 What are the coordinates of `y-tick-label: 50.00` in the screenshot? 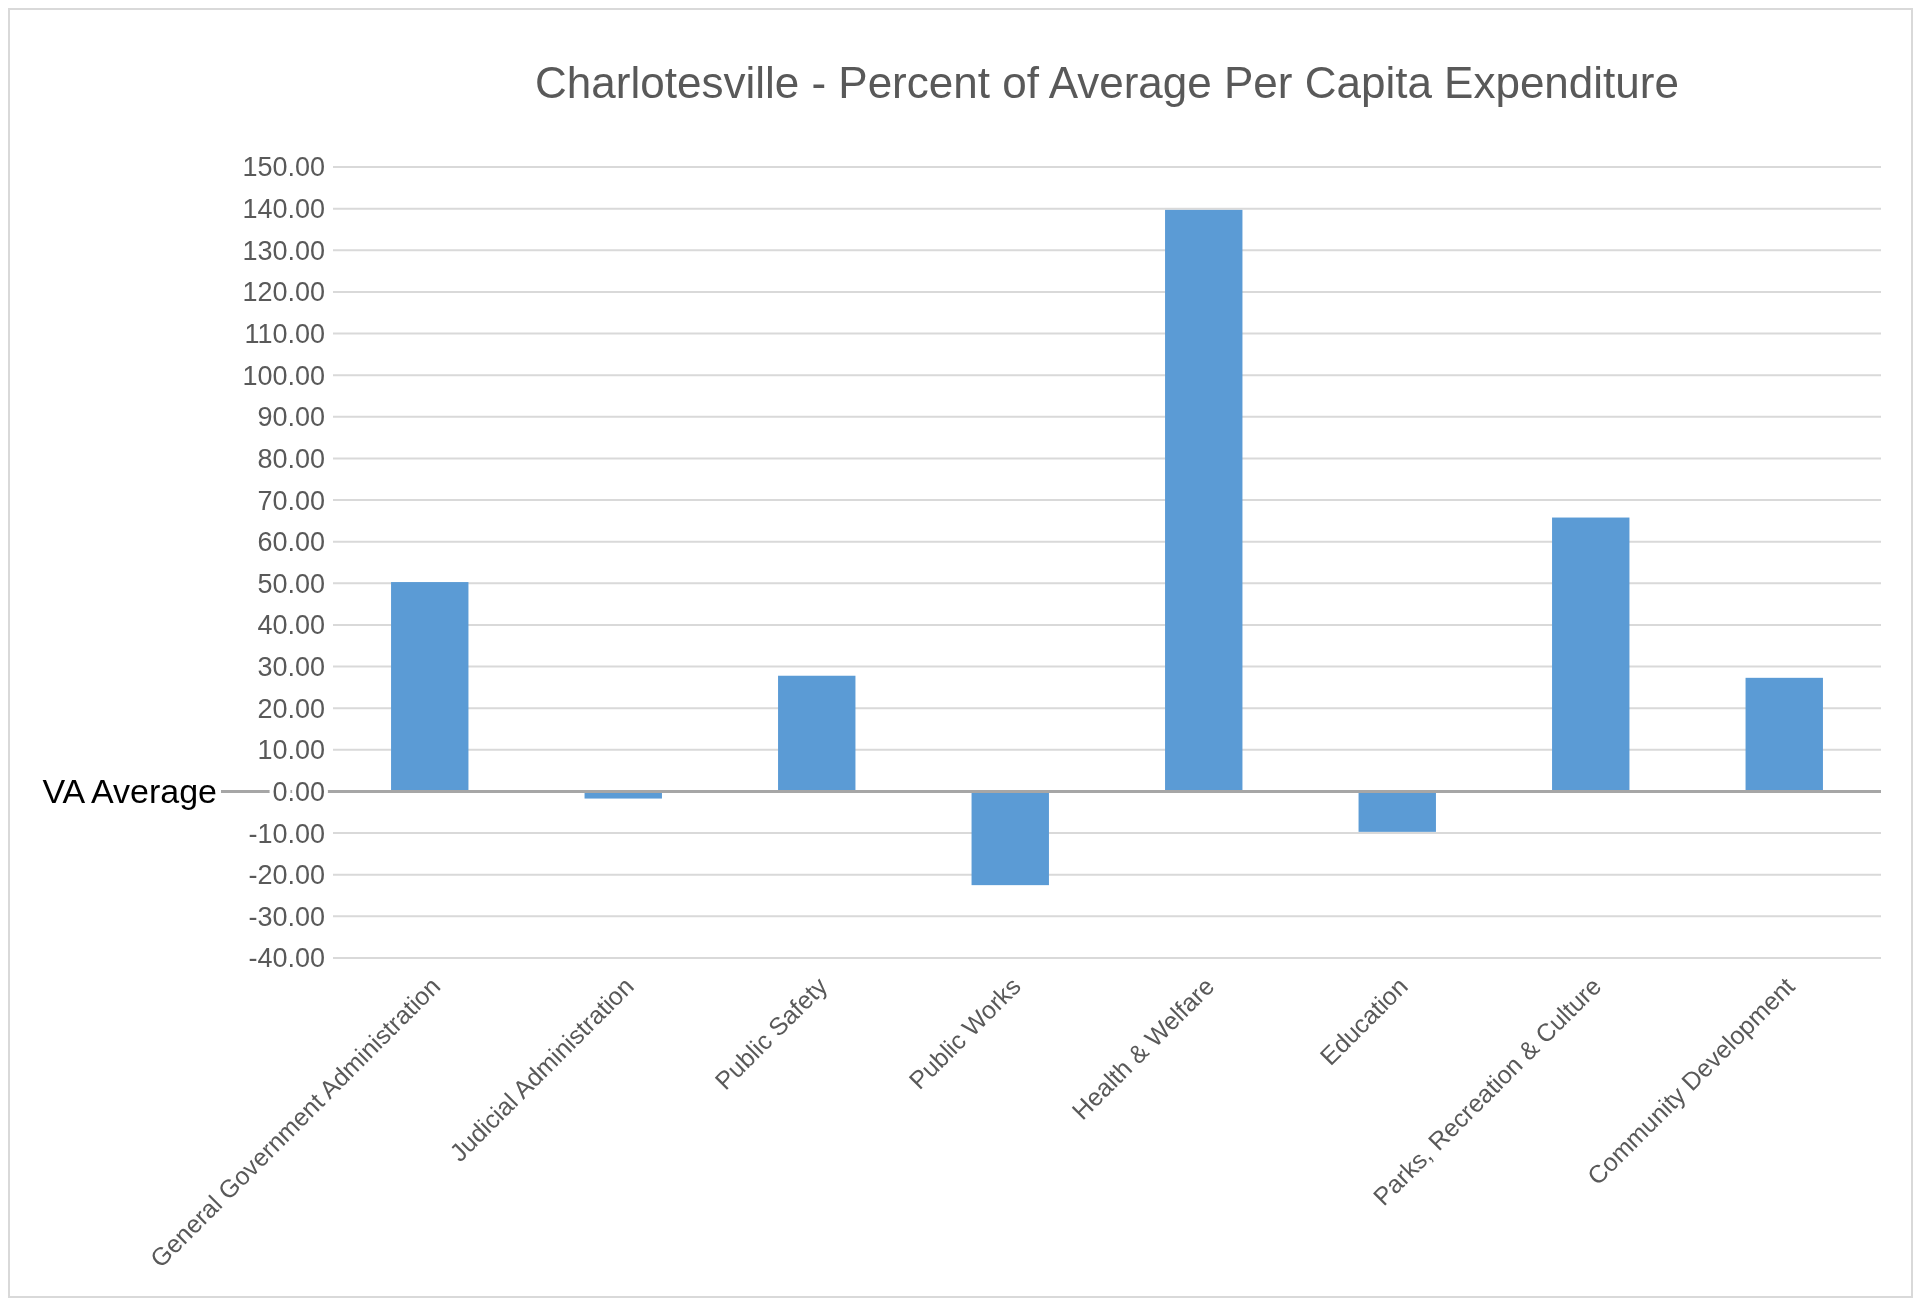 It's located at (291, 583).